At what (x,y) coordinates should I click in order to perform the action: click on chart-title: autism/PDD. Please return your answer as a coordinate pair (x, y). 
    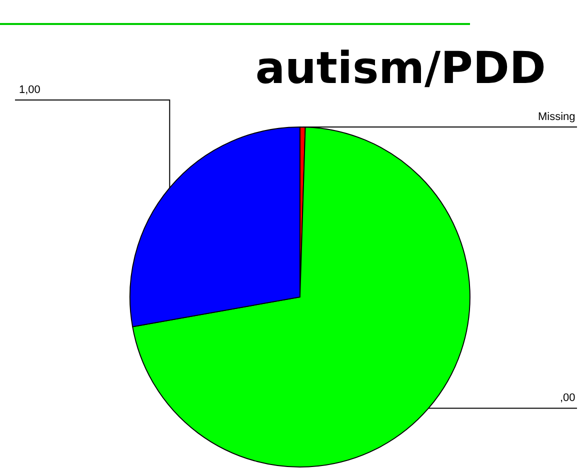
    Looking at the image, I should click on (400, 68).